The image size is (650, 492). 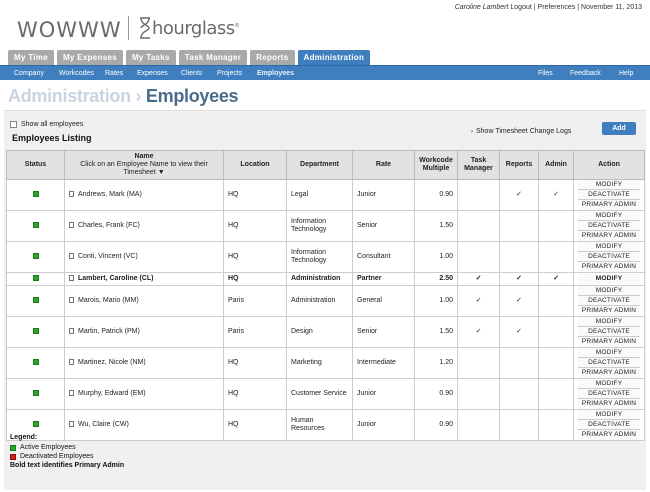 I want to click on subnav-employees: Employees, so click(x=275, y=73).